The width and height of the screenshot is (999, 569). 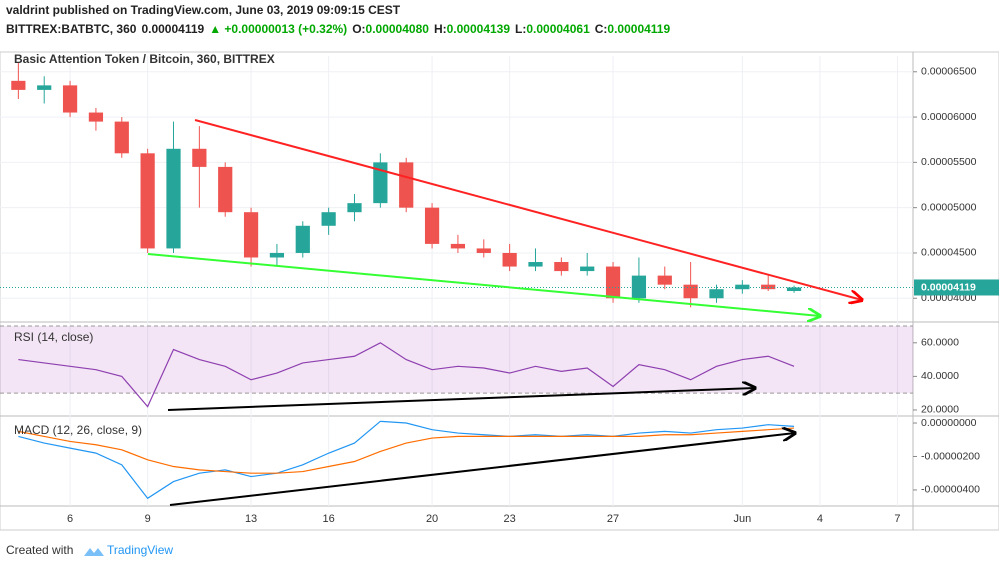 I want to click on header-text: BITTREX:BATBTC, 360, so click(x=71, y=29).